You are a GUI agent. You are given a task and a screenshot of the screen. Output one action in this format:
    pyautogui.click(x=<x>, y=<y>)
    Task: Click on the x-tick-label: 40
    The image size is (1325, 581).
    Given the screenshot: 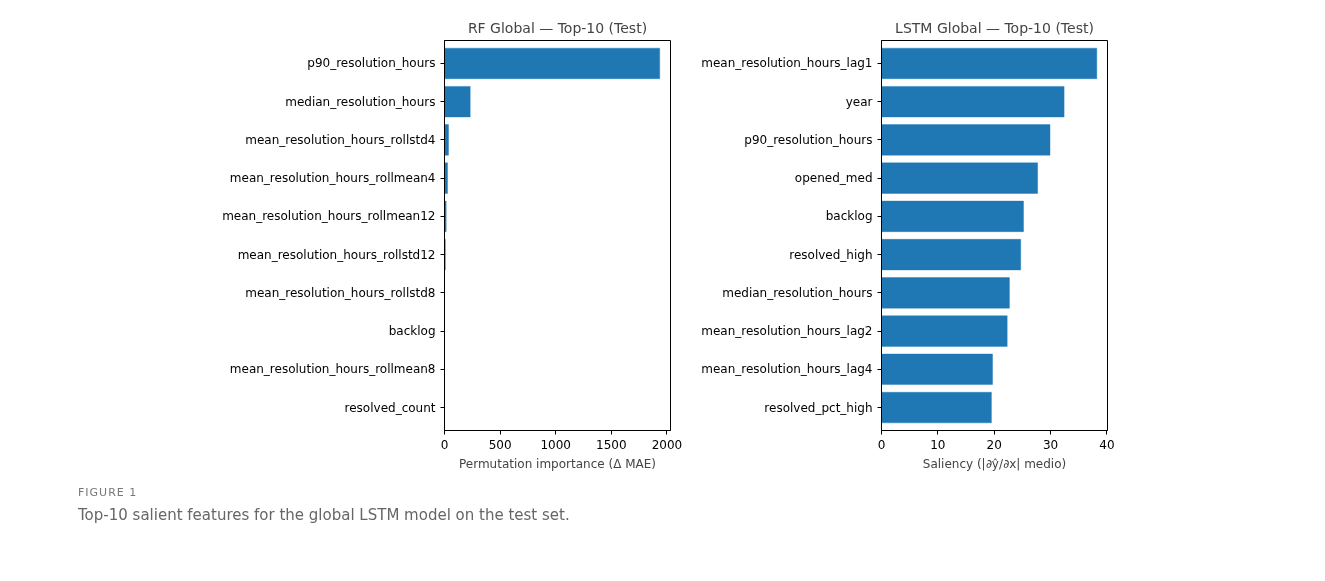 What is the action you would take?
    pyautogui.click(x=1107, y=444)
    